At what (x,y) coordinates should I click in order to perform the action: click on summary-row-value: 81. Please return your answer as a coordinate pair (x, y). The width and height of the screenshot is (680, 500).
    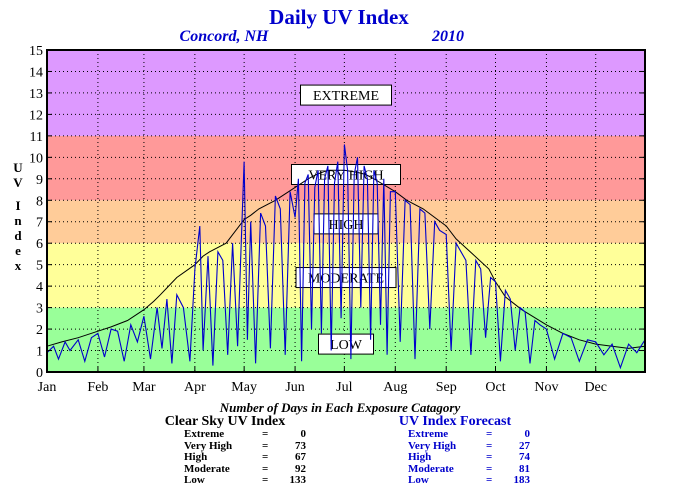
    Looking at the image, I should click on (524, 468).